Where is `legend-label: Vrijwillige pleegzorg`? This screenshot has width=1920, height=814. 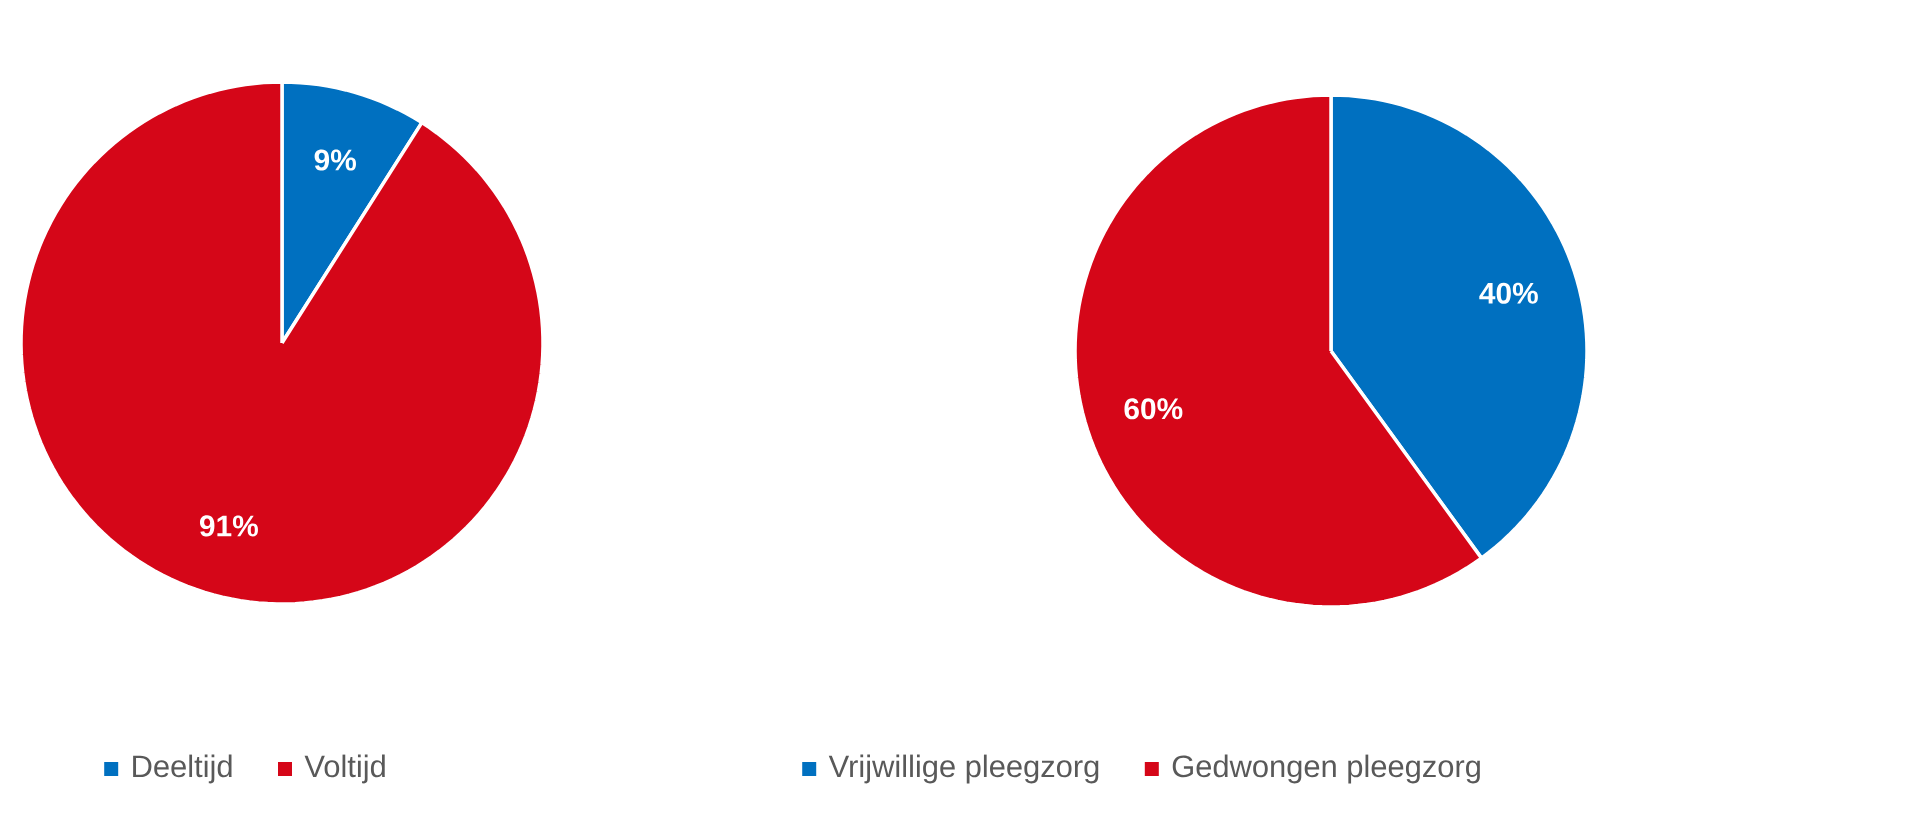
legend-label: Vrijwillige pleegzorg is located at coordinates (963, 769).